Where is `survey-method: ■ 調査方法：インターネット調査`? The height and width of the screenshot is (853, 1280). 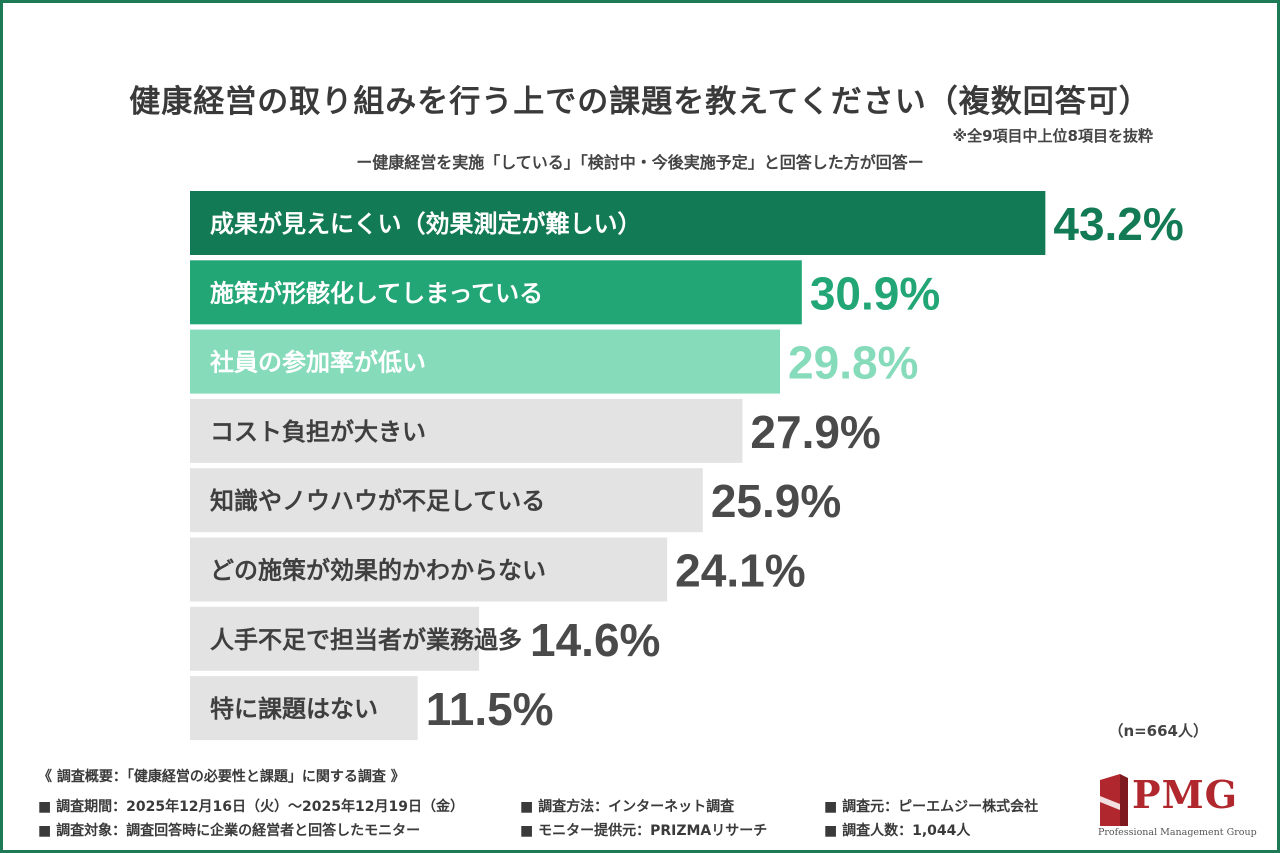 survey-method: ■ 調査方法：インターネット調査 is located at coordinates (627, 807).